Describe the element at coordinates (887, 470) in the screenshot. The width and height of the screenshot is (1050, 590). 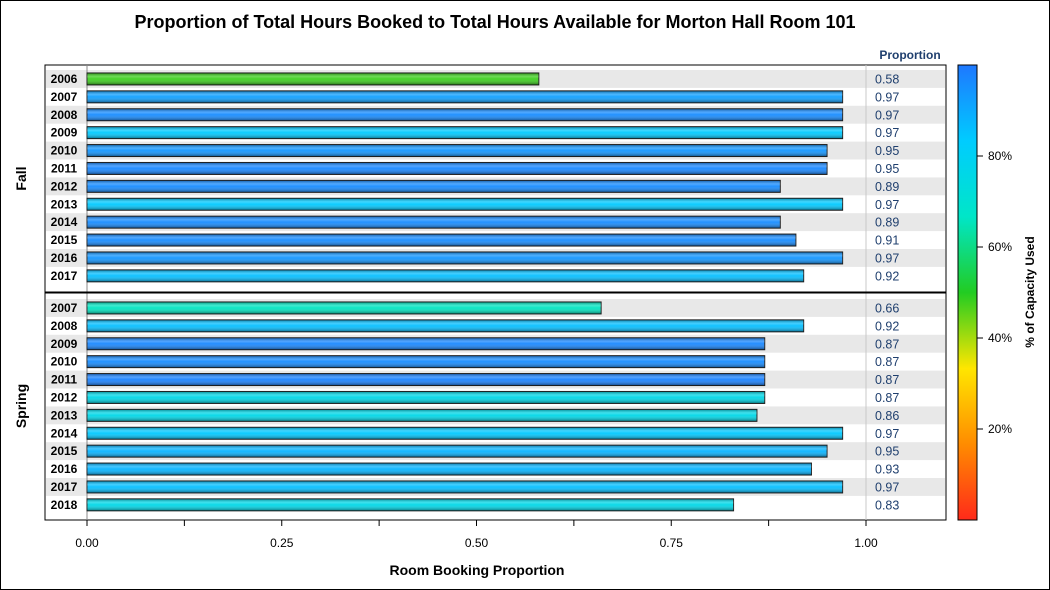
I see `data-label: 0.93` at that location.